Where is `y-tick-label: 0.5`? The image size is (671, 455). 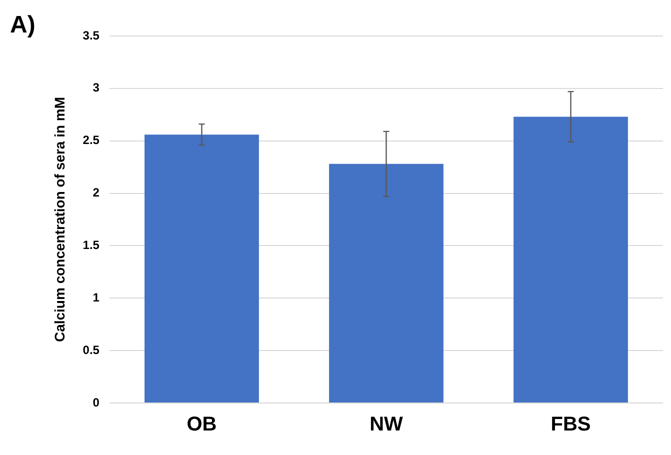 y-tick-label: 0.5 is located at coordinates (91, 349).